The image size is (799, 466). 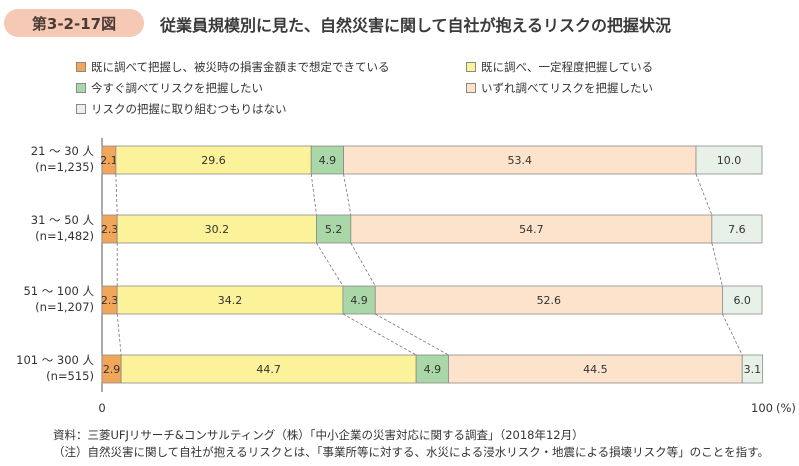 I want to click on connector-r1-b3, so click(x=347, y=194).